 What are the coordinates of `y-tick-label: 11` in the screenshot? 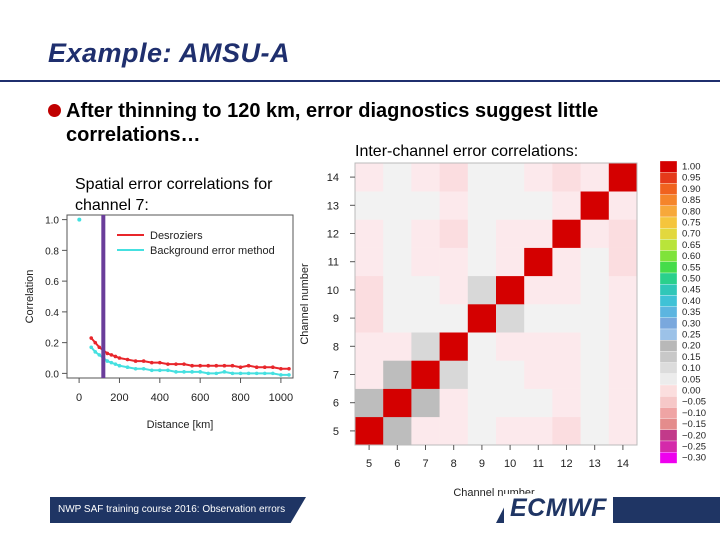 It's located at (333, 263).